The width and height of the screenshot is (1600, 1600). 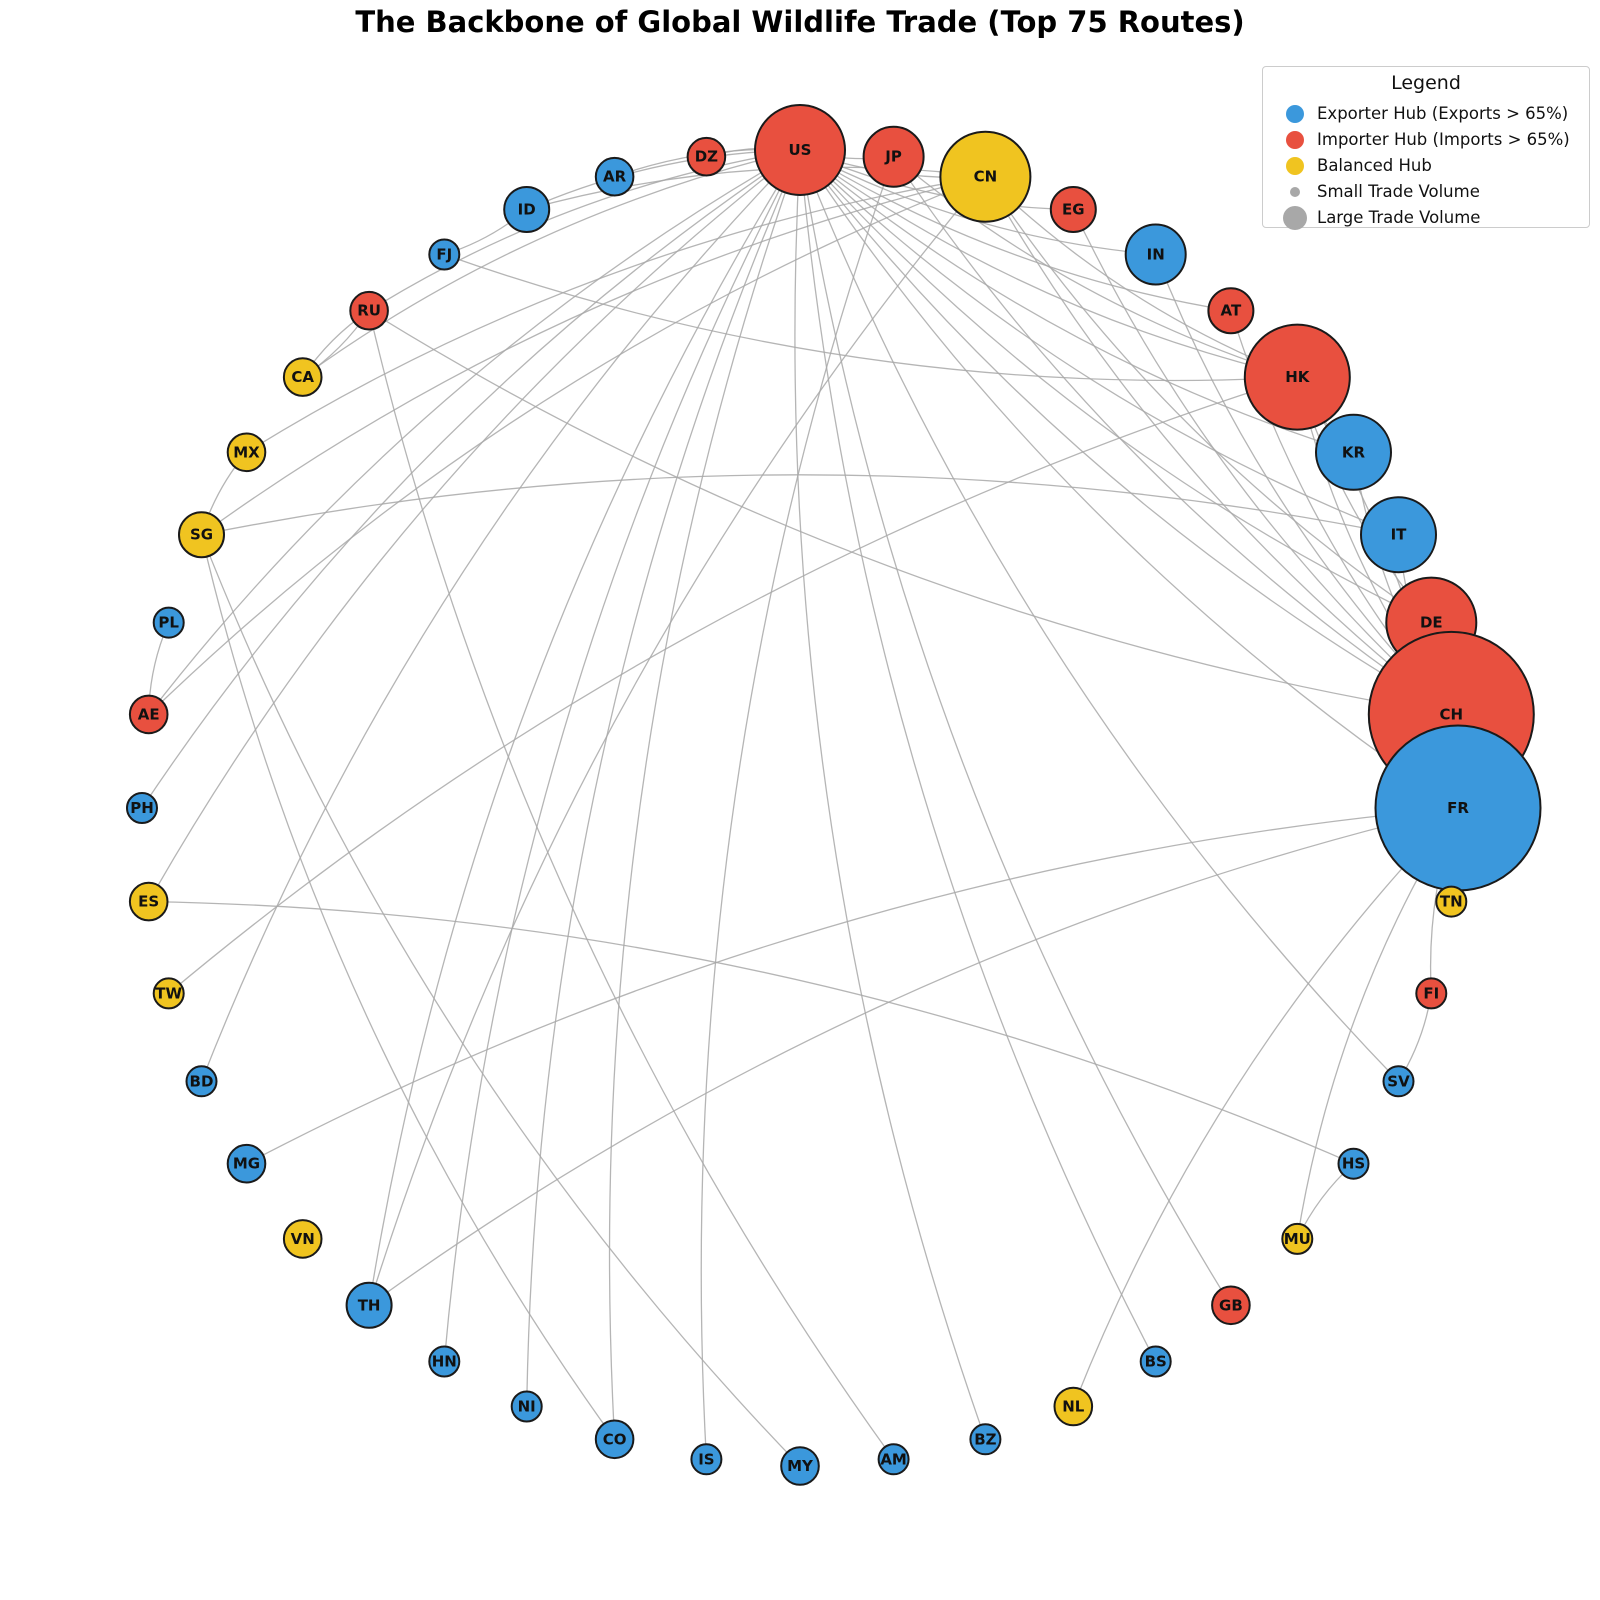 I want to click on country-node-is: IS, so click(x=706, y=1459).